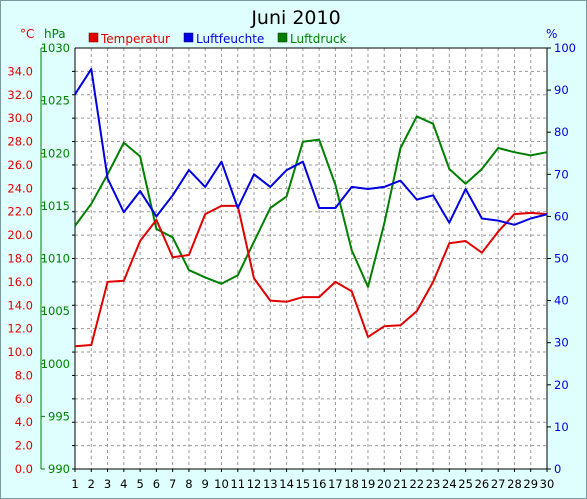  Describe the element at coordinates (20, 118) in the screenshot. I see `temp-tick-label: 30.0` at that location.